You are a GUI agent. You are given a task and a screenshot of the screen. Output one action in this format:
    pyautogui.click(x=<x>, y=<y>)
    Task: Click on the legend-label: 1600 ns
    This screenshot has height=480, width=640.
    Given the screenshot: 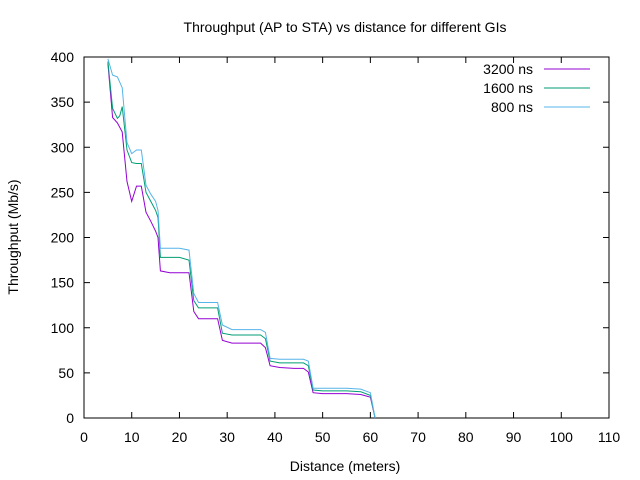 What is the action you would take?
    pyautogui.click(x=508, y=88)
    